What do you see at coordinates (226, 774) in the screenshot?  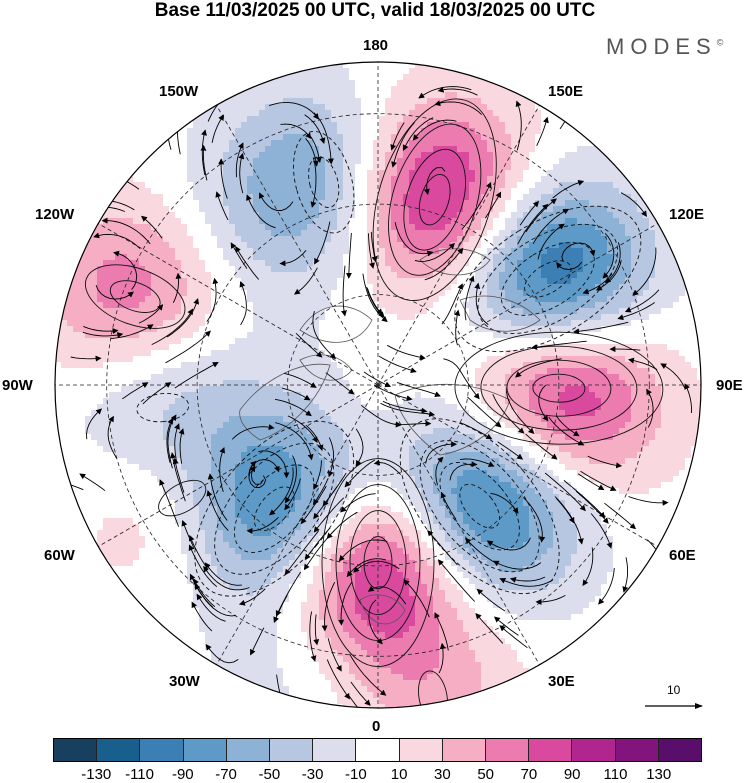 I see `colorbar-tick-label: -70` at bounding box center [226, 774].